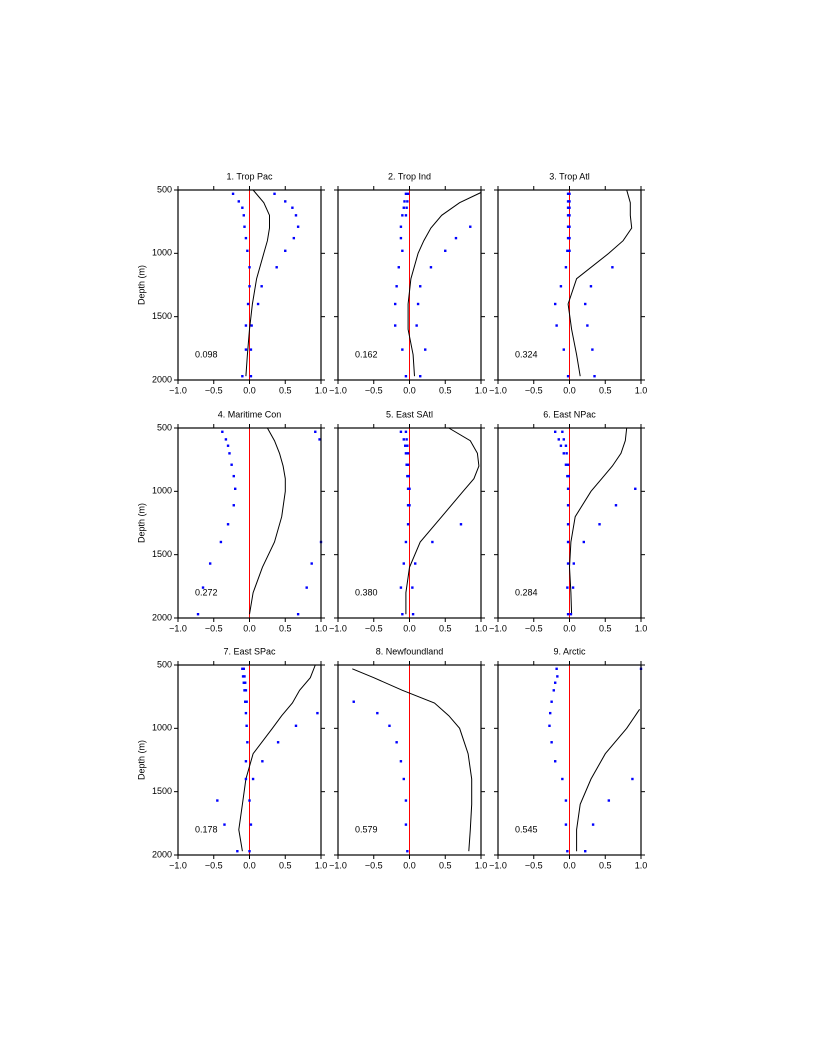 Image resolution: width=818 pixels, height=1055 pixels. I want to click on y-tick-label: 1000, so click(162, 491).